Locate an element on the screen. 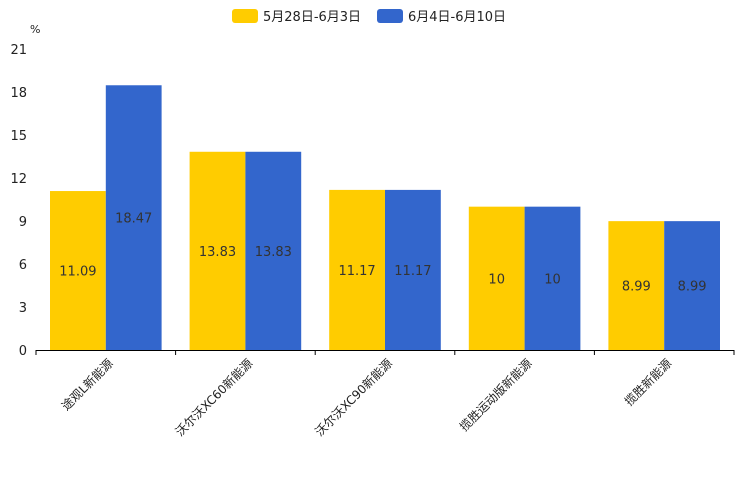  y-tick-label: 3 is located at coordinates (23, 308).